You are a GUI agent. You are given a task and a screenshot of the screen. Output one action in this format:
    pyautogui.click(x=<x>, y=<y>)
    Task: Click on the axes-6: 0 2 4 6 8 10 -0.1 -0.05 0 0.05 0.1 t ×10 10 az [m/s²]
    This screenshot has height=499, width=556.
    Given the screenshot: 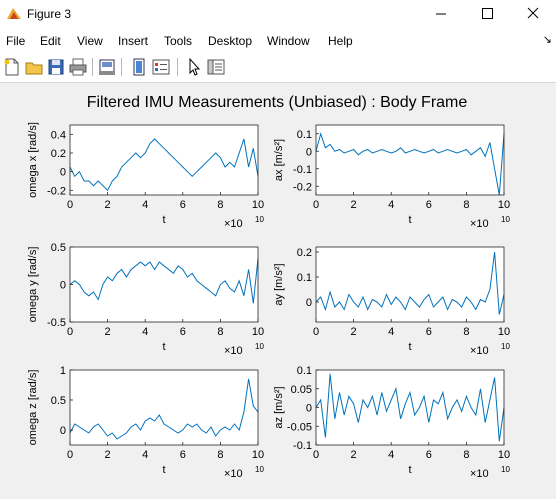 What is the action you would take?
    pyautogui.click(x=391, y=422)
    